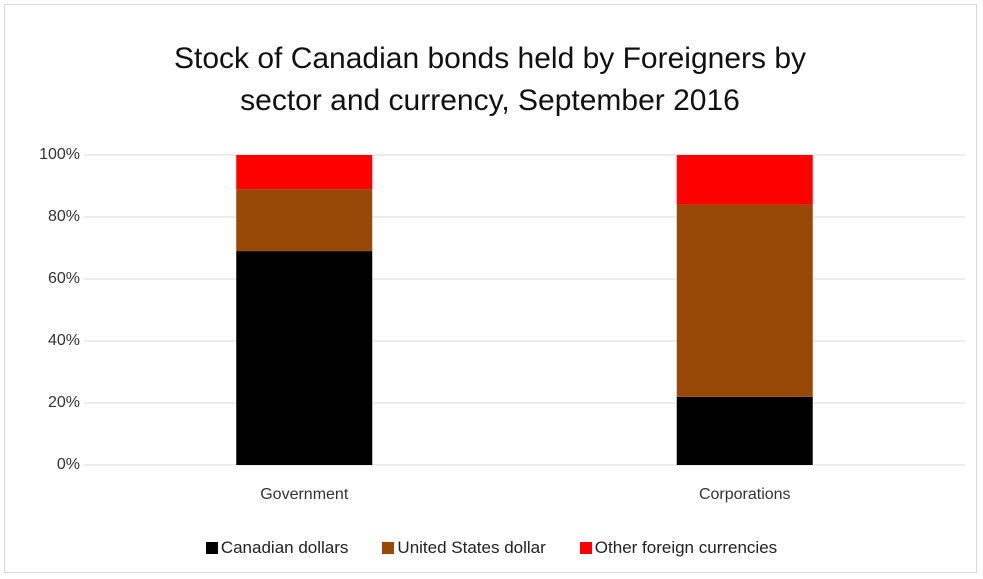 This screenshot has height=579, width=983. I want to click on legend-item: United States dollar, so click(464, 548).